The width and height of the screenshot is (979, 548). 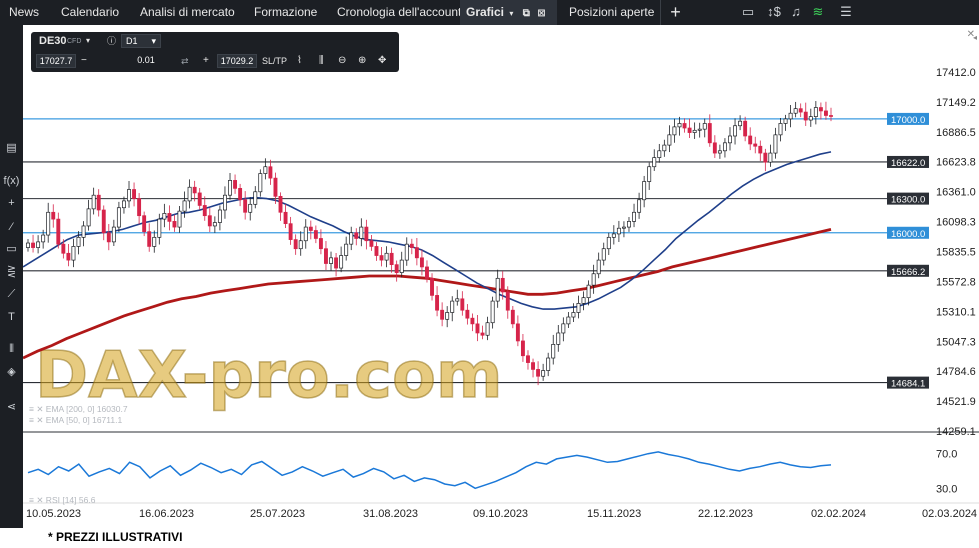 What do you see at coordinates (299, 60) in the screenshot?
I see `line-chart-icon: ⌇` at bounding box center [299, 60].